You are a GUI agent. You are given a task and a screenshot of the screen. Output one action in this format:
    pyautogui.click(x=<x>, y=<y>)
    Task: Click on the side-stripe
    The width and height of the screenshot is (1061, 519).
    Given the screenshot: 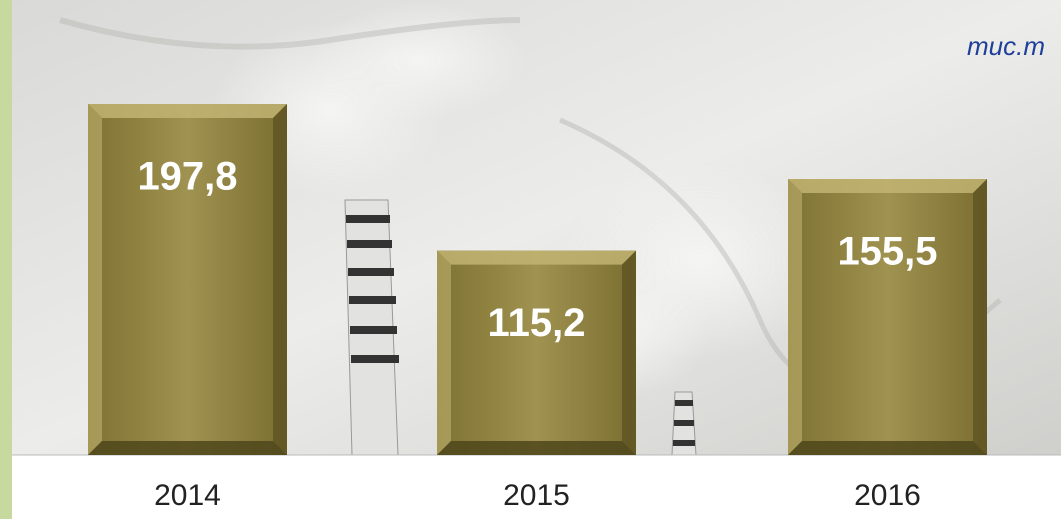 What is the action you would take?
    pyautogui.click(x=6, y=259)
    